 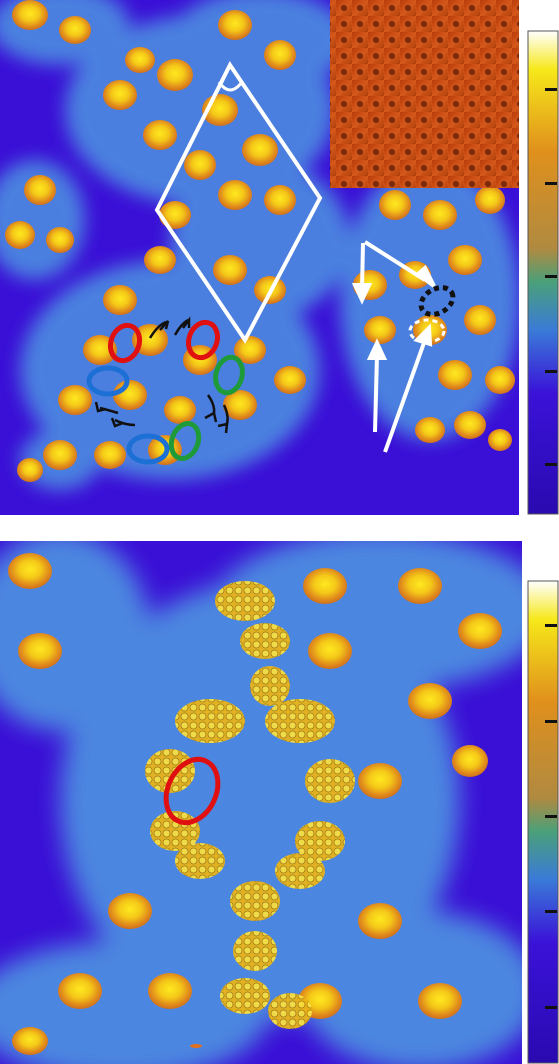 What do you see at coordinates (161, 375) in the screenshot?
I see `curved-arrows` at bounding box center [161, 375].